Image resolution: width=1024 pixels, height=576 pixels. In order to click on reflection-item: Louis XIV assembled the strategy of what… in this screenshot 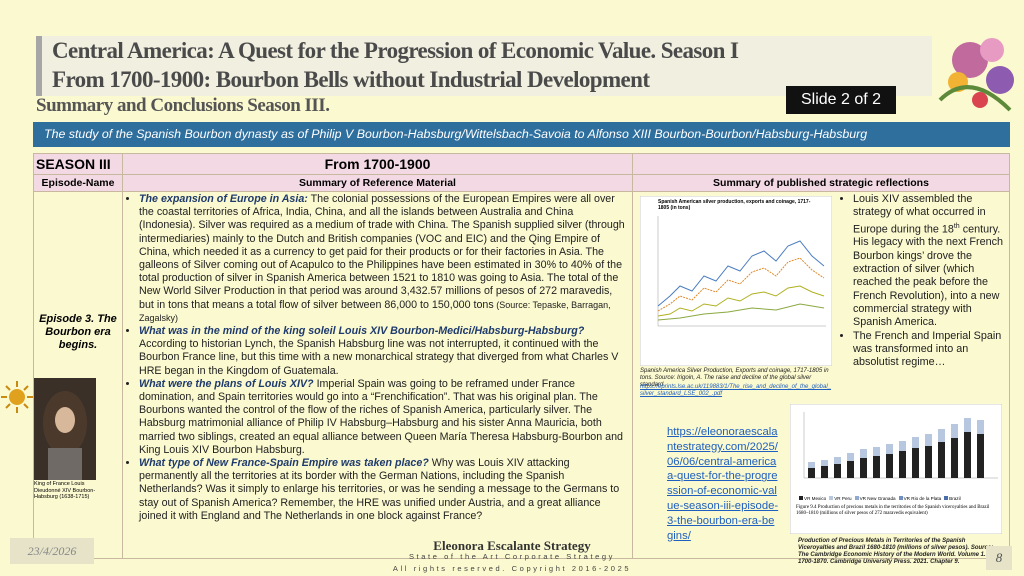, I will do `click(929, 261)`.